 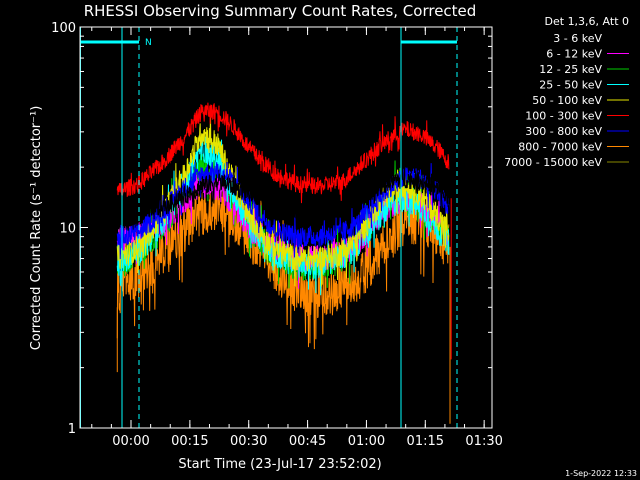 What do you see at coordinates (366, 441) in the screenshot?
I see `x-tick-label: 01:00` at bounding box center [366, 441].